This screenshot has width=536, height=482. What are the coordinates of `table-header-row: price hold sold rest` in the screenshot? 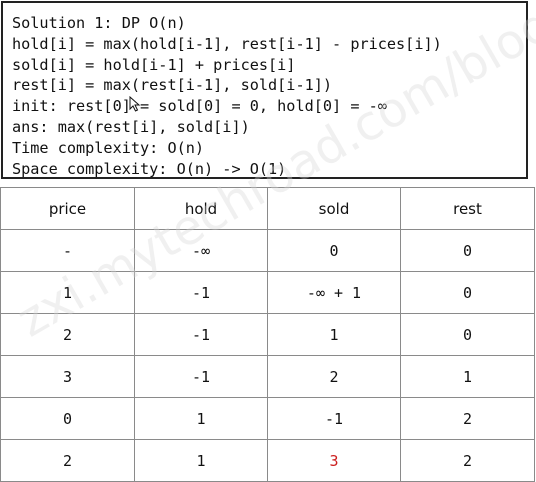 It's located at (267, 208).